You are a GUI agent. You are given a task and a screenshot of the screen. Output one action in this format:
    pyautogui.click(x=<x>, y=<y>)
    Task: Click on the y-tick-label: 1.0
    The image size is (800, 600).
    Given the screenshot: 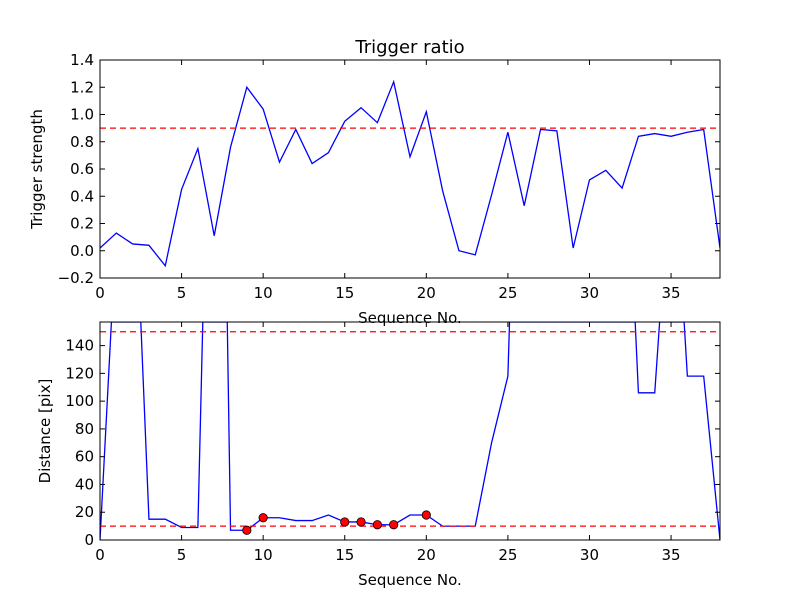 What is the action you would take?
    pyautogui.click(x=82, y=115)
    